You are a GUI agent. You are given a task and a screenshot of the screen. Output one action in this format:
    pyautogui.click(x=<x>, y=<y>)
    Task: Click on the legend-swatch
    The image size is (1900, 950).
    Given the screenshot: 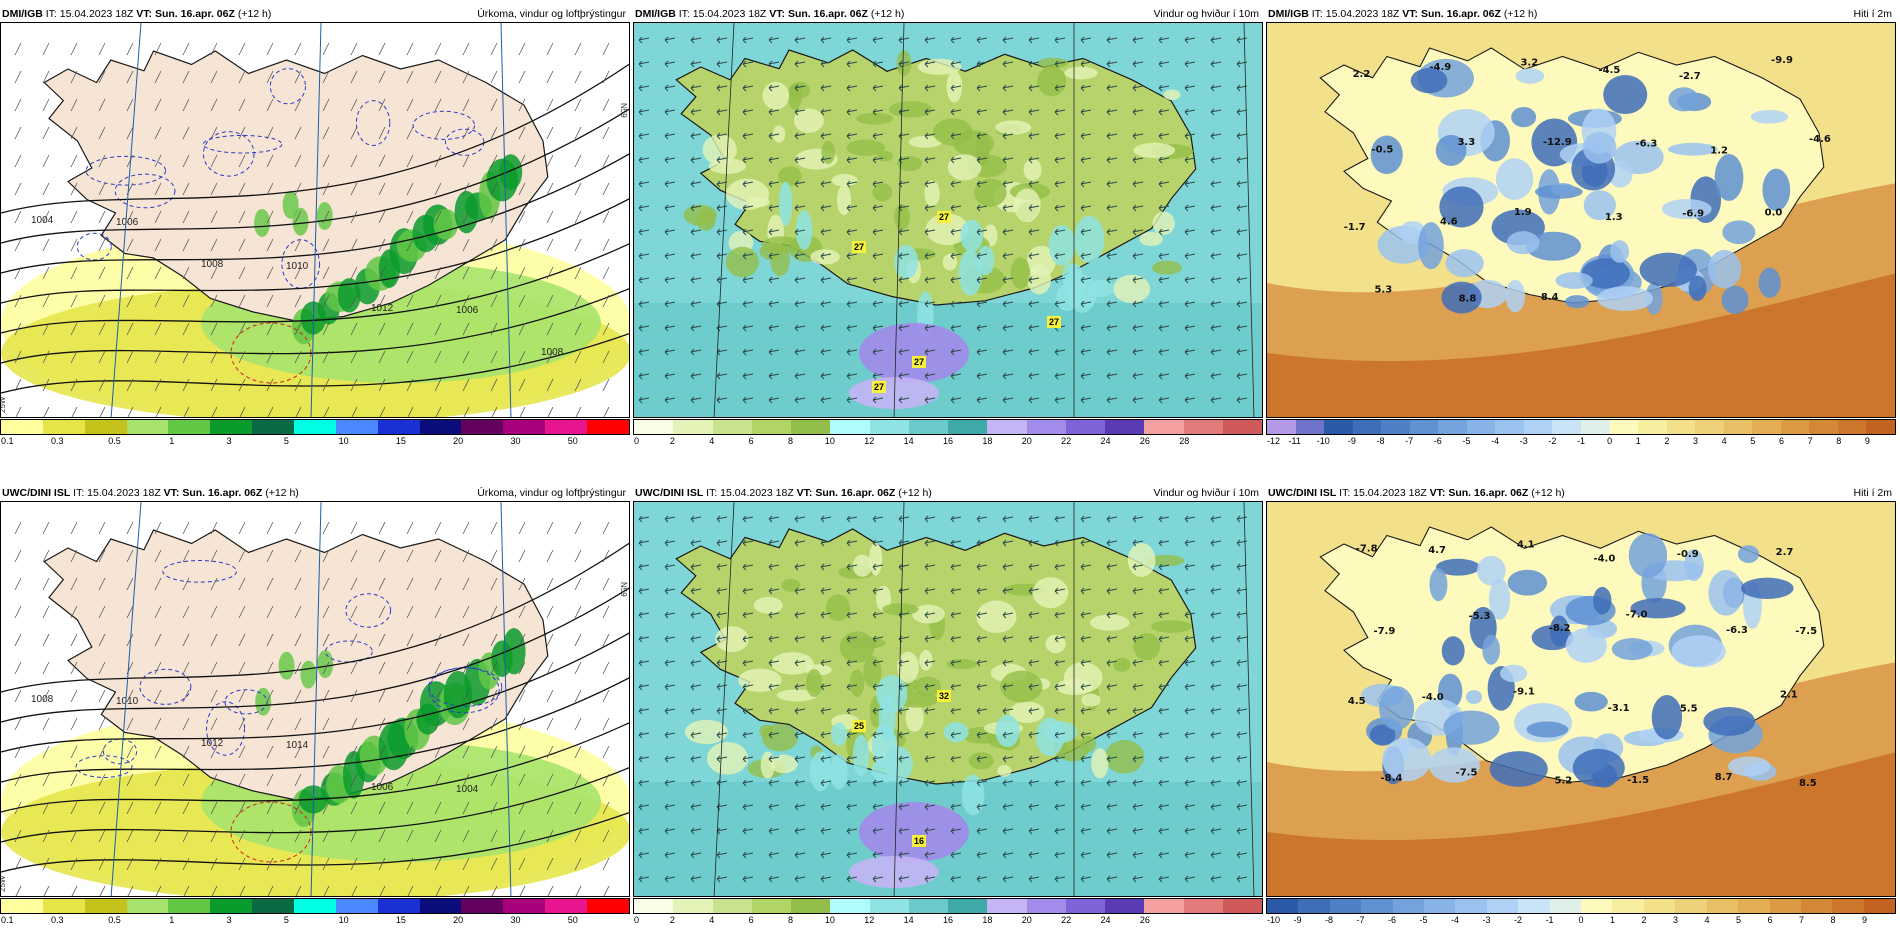 What is the action you would take?
    pyautogui.click(x=273, y=906)
    